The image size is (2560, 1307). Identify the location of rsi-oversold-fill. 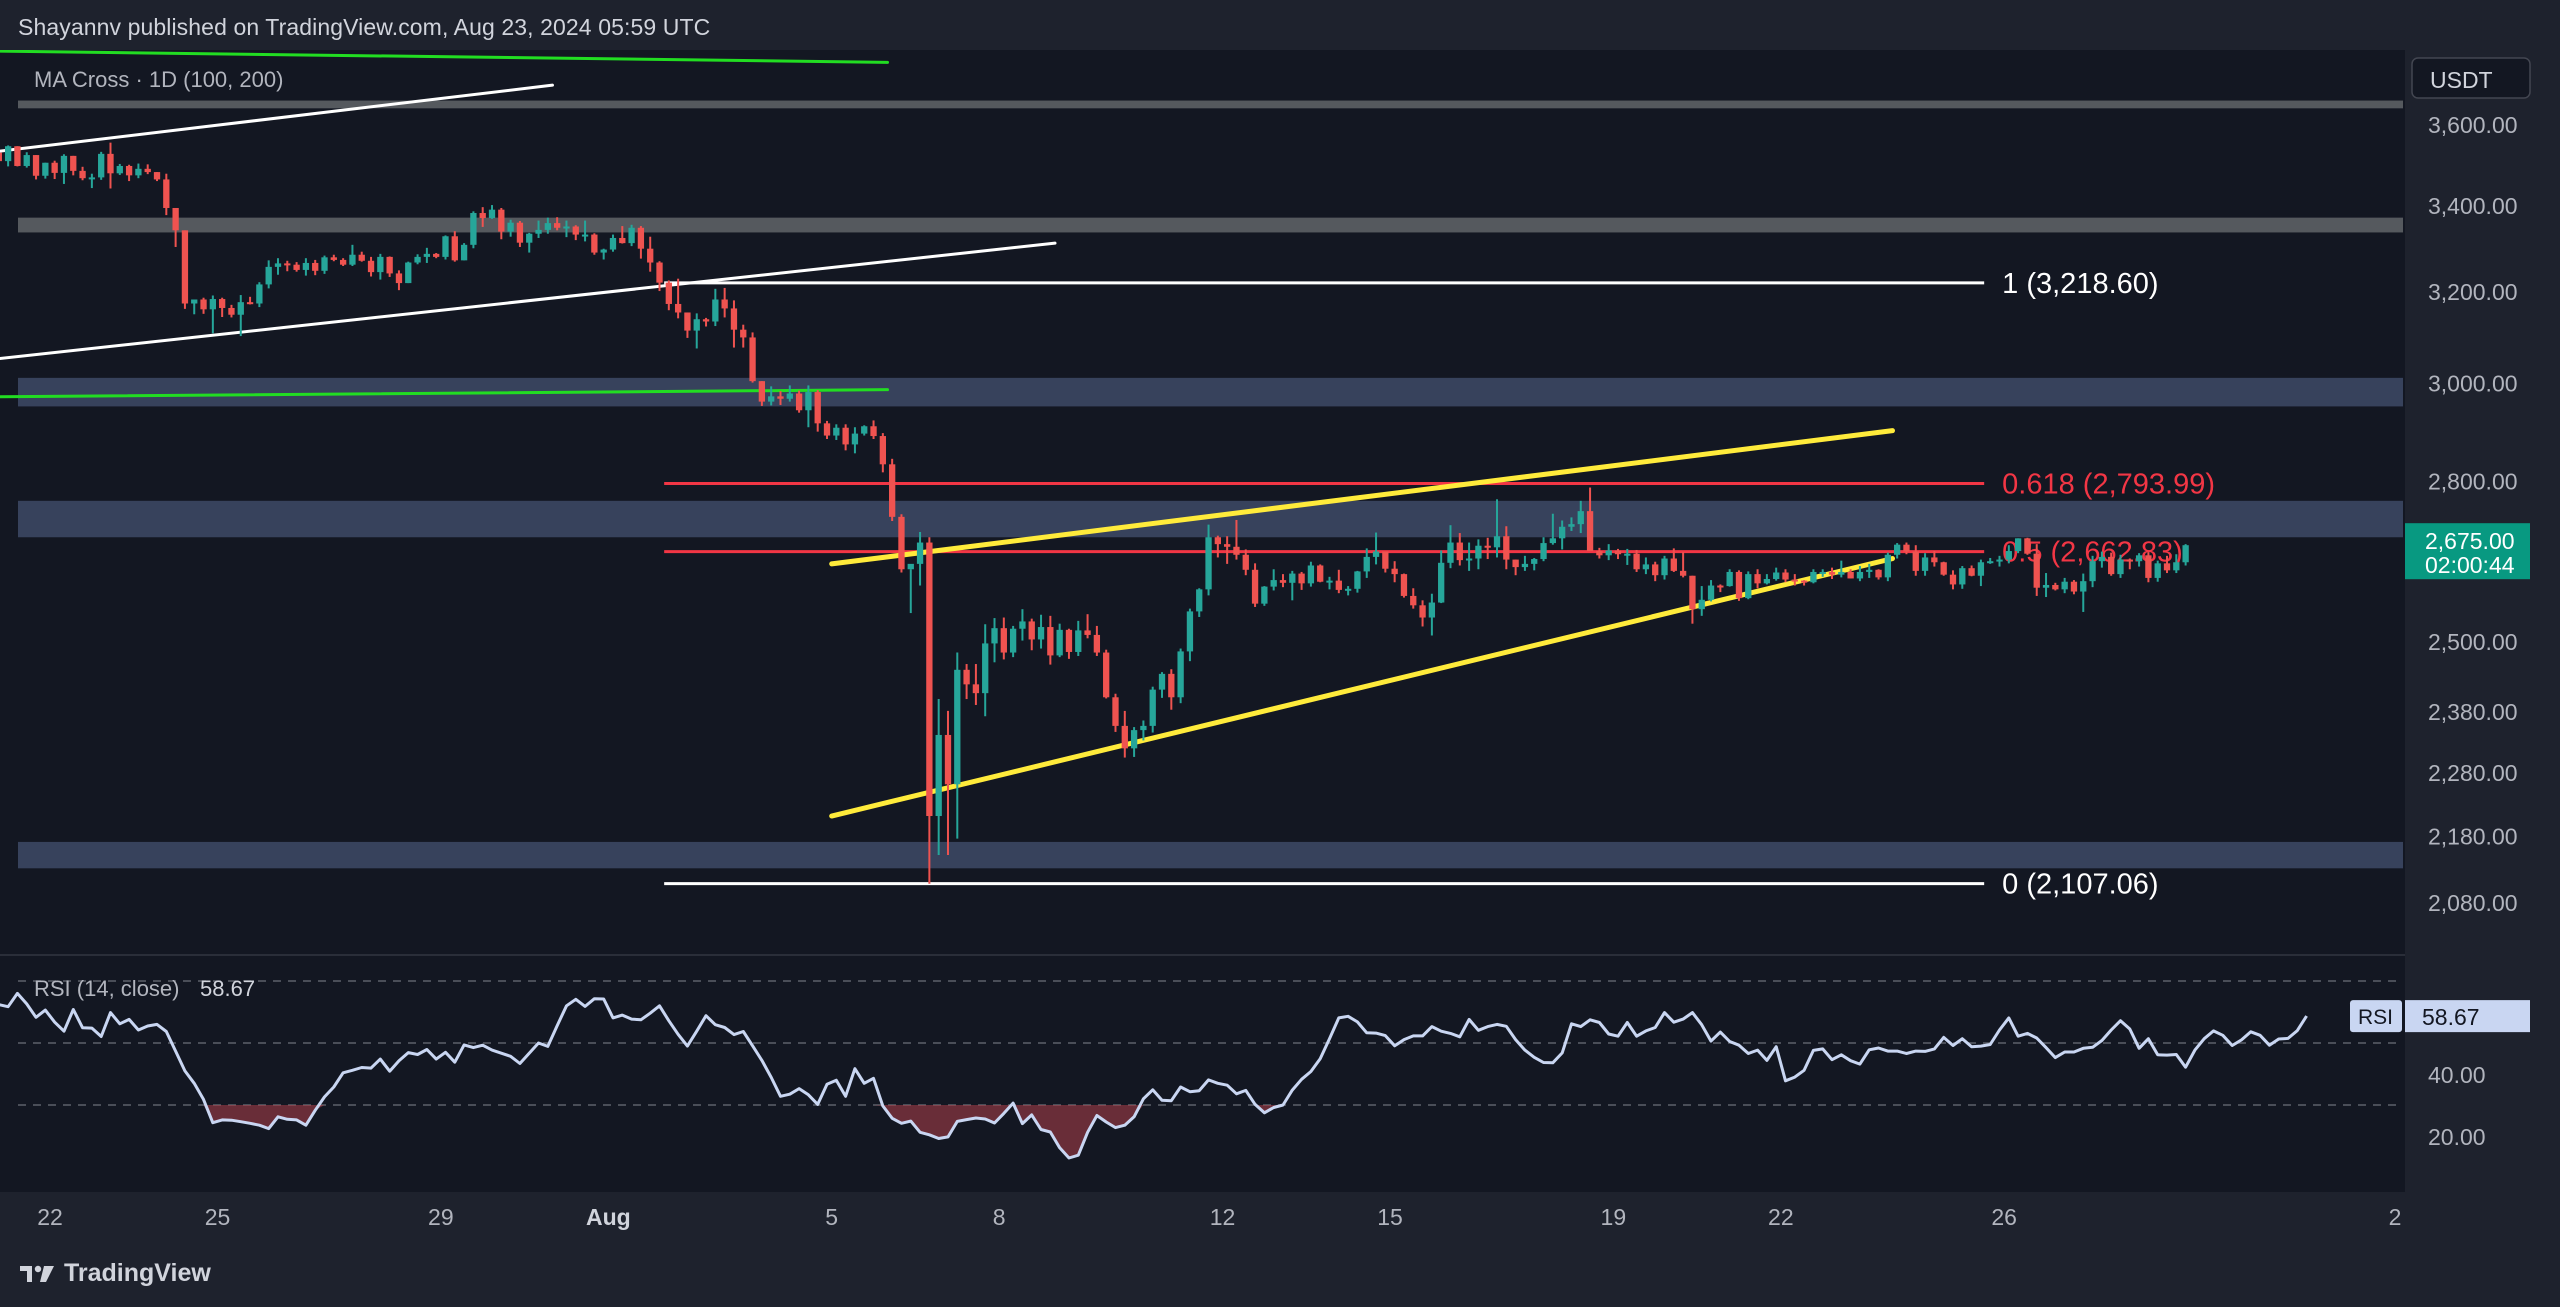
(743, 1132).